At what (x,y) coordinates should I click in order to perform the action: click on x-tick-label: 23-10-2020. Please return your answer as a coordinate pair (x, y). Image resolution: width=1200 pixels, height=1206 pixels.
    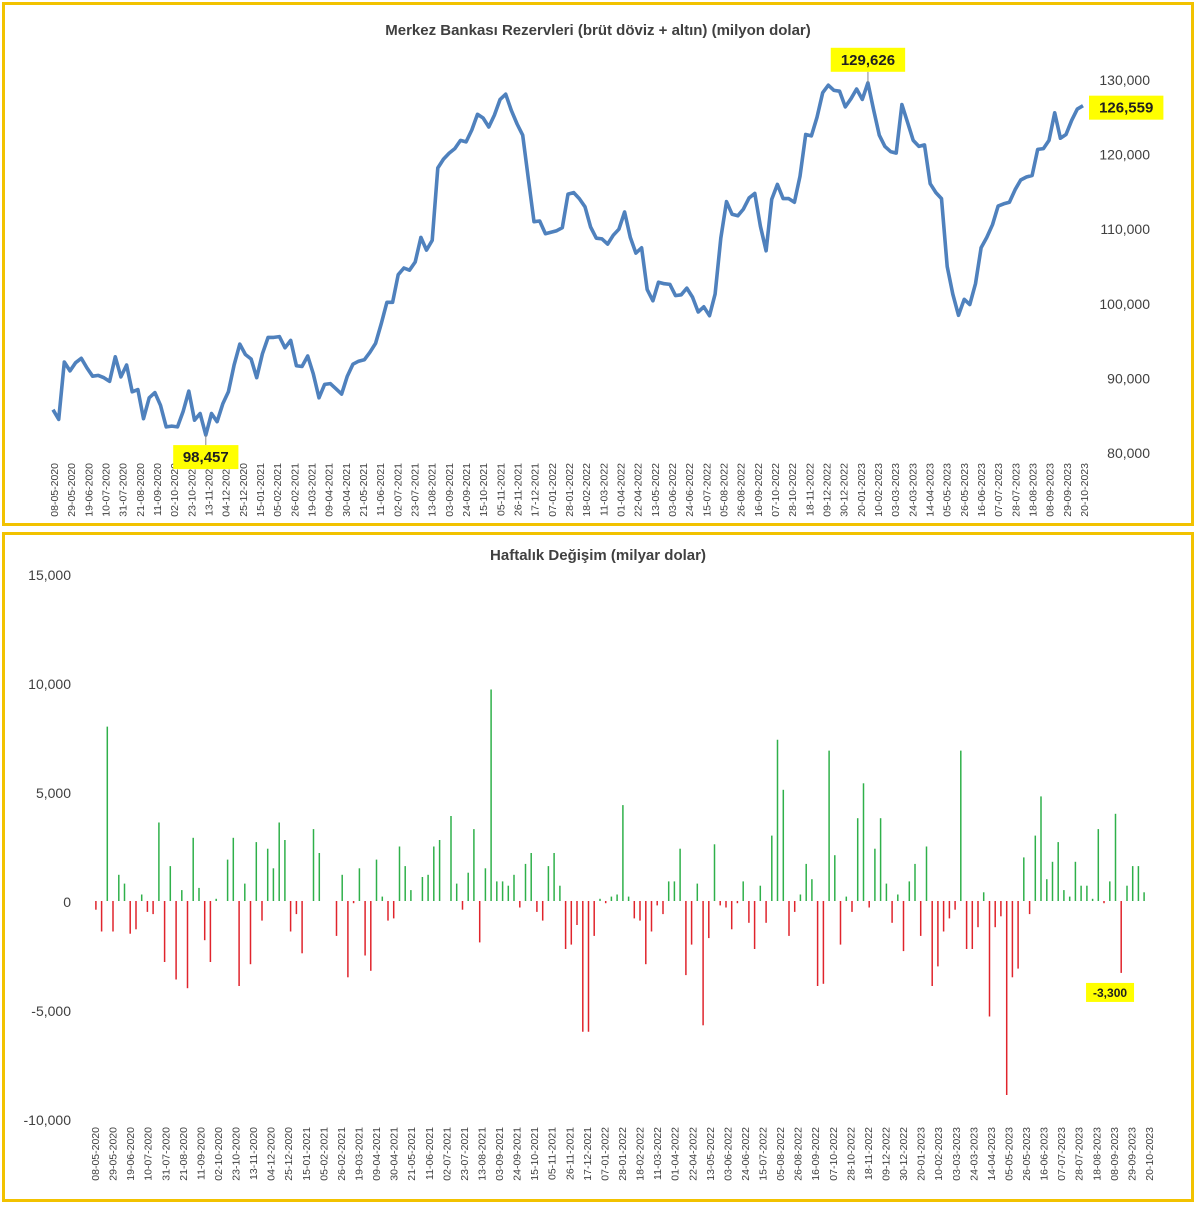
    Looking at the image, I should click on (192, 490).